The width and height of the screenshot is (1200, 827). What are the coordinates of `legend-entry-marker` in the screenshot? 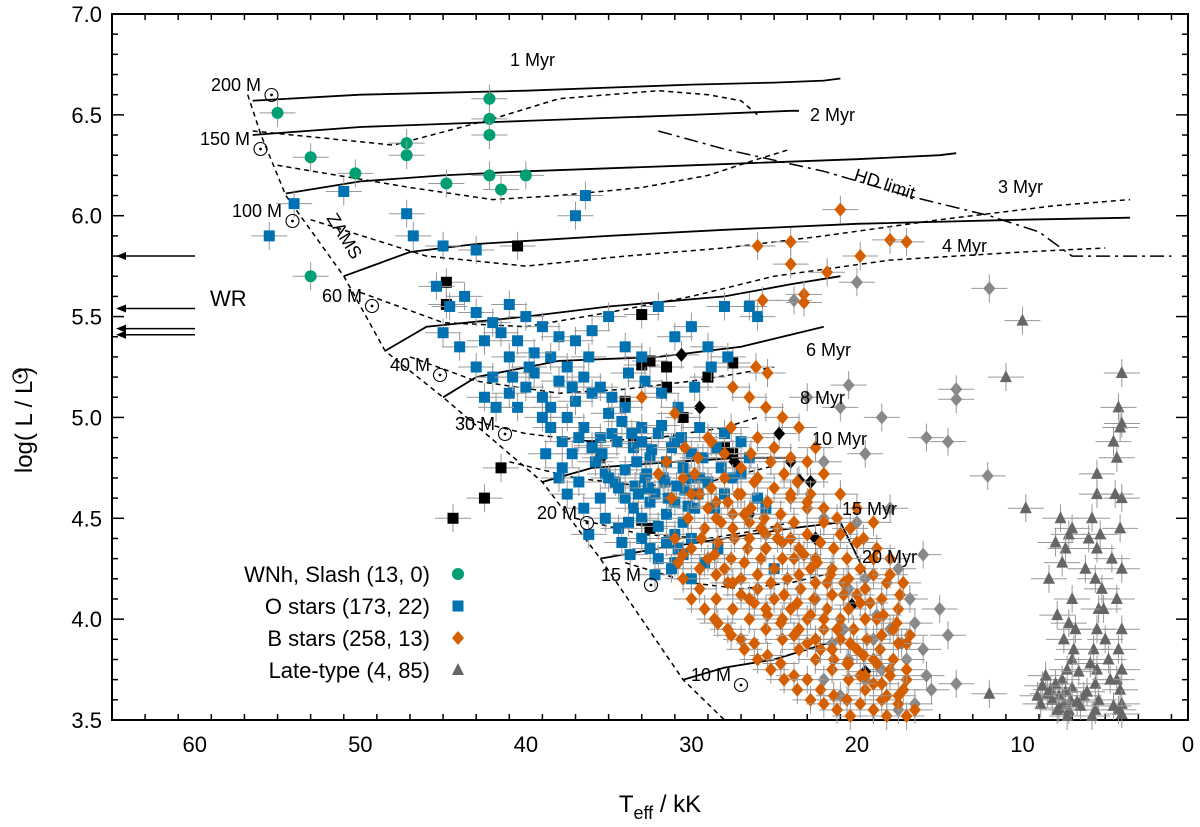 It's located at (458, 574).